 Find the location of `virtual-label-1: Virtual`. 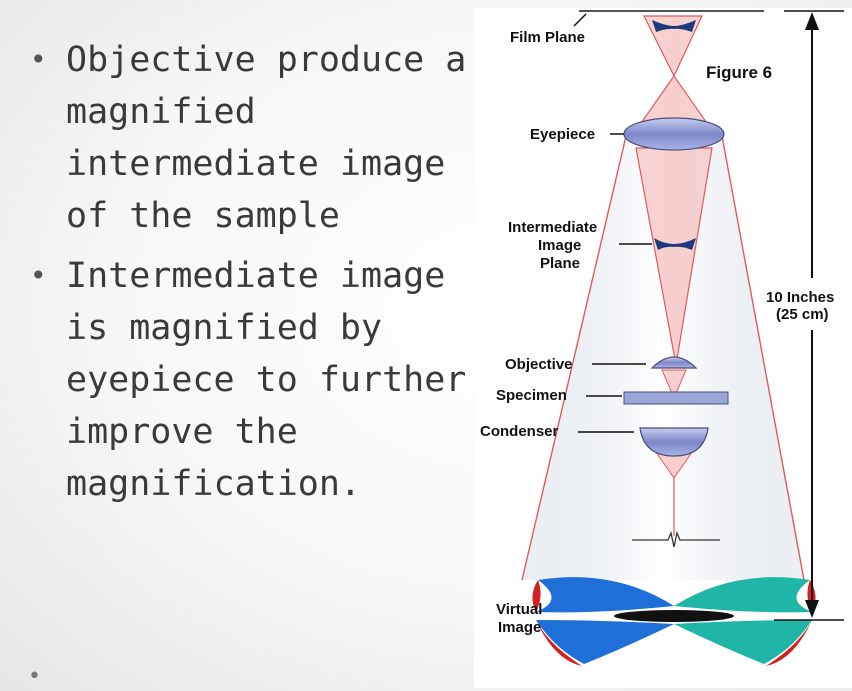

virtual-label-1: Virtual is located at coordinates (519, 609).